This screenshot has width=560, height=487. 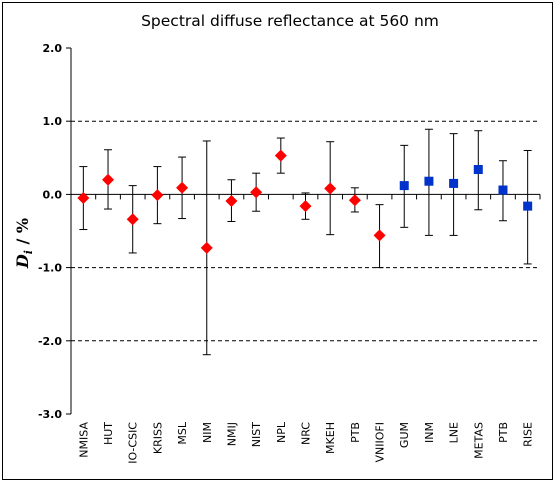 I want to click on x-tick-label: RISE, so click(x=528, y=434).